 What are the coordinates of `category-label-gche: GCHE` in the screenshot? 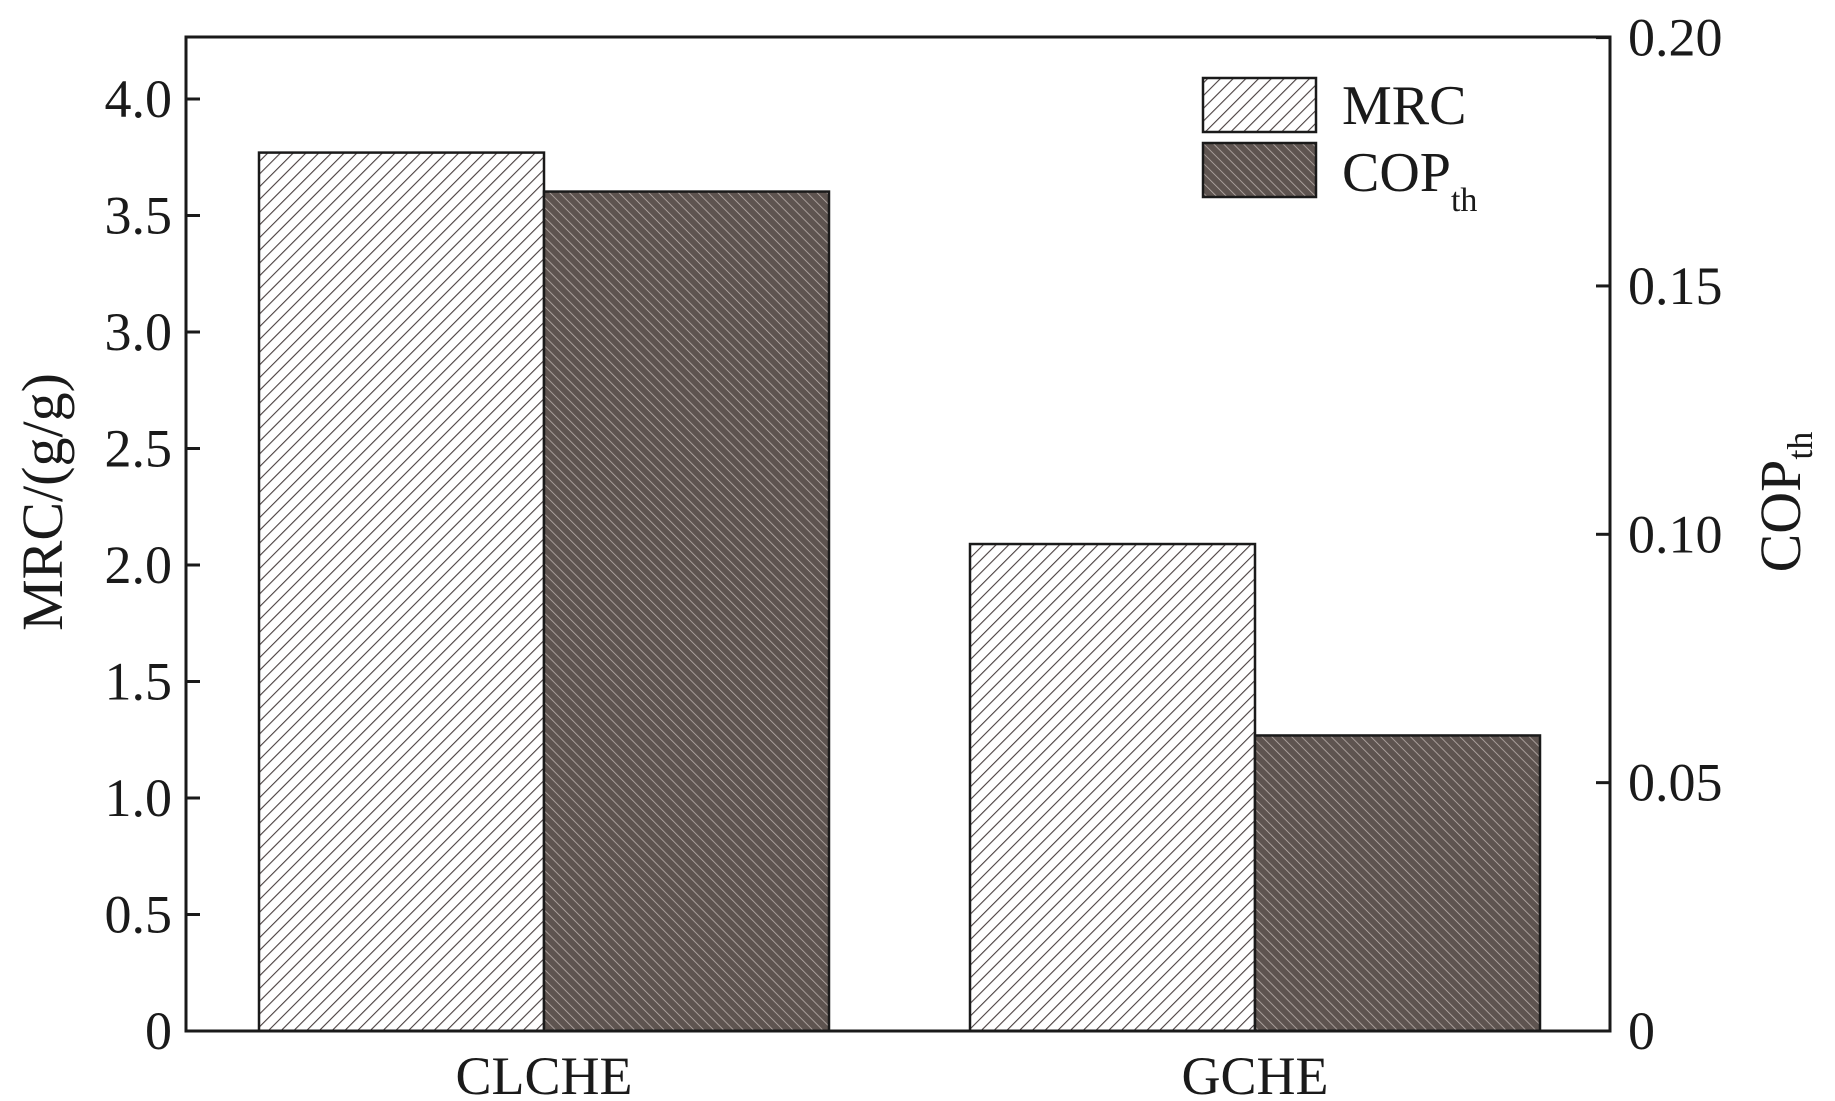 It's located at (1255, 1073).